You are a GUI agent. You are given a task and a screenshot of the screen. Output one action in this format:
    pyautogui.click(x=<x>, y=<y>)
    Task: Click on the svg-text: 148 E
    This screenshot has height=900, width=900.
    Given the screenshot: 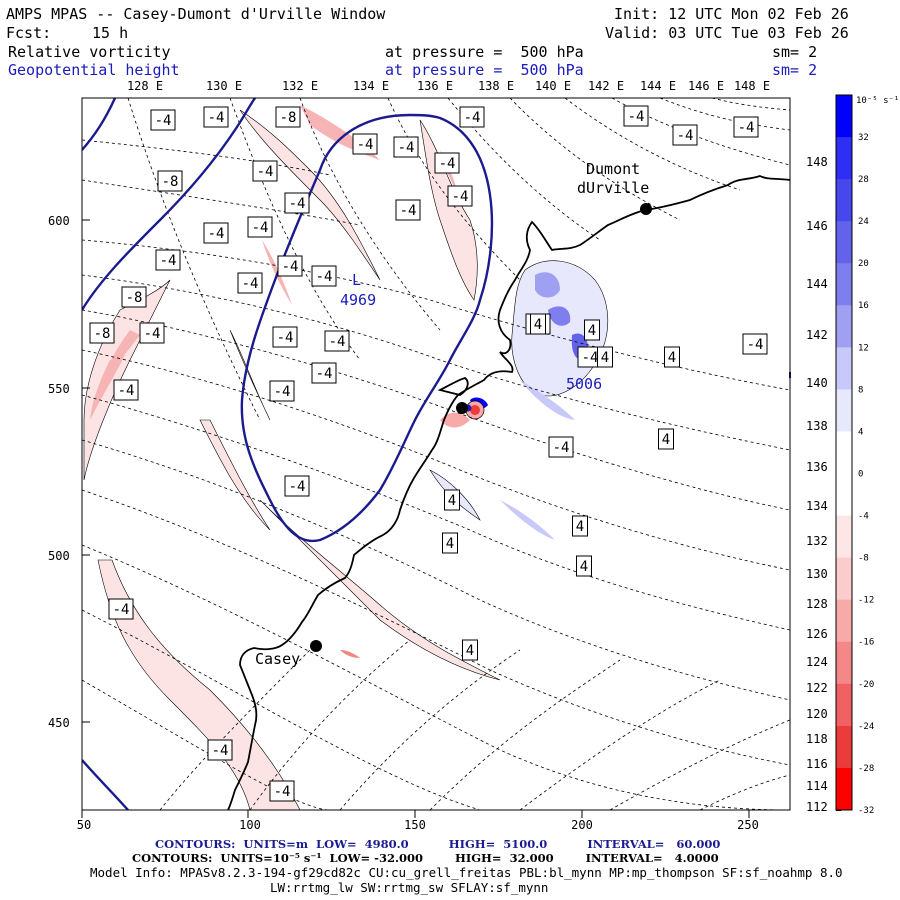 What is the action you would take?
    pyautogui.click(x=824, y=162)
    